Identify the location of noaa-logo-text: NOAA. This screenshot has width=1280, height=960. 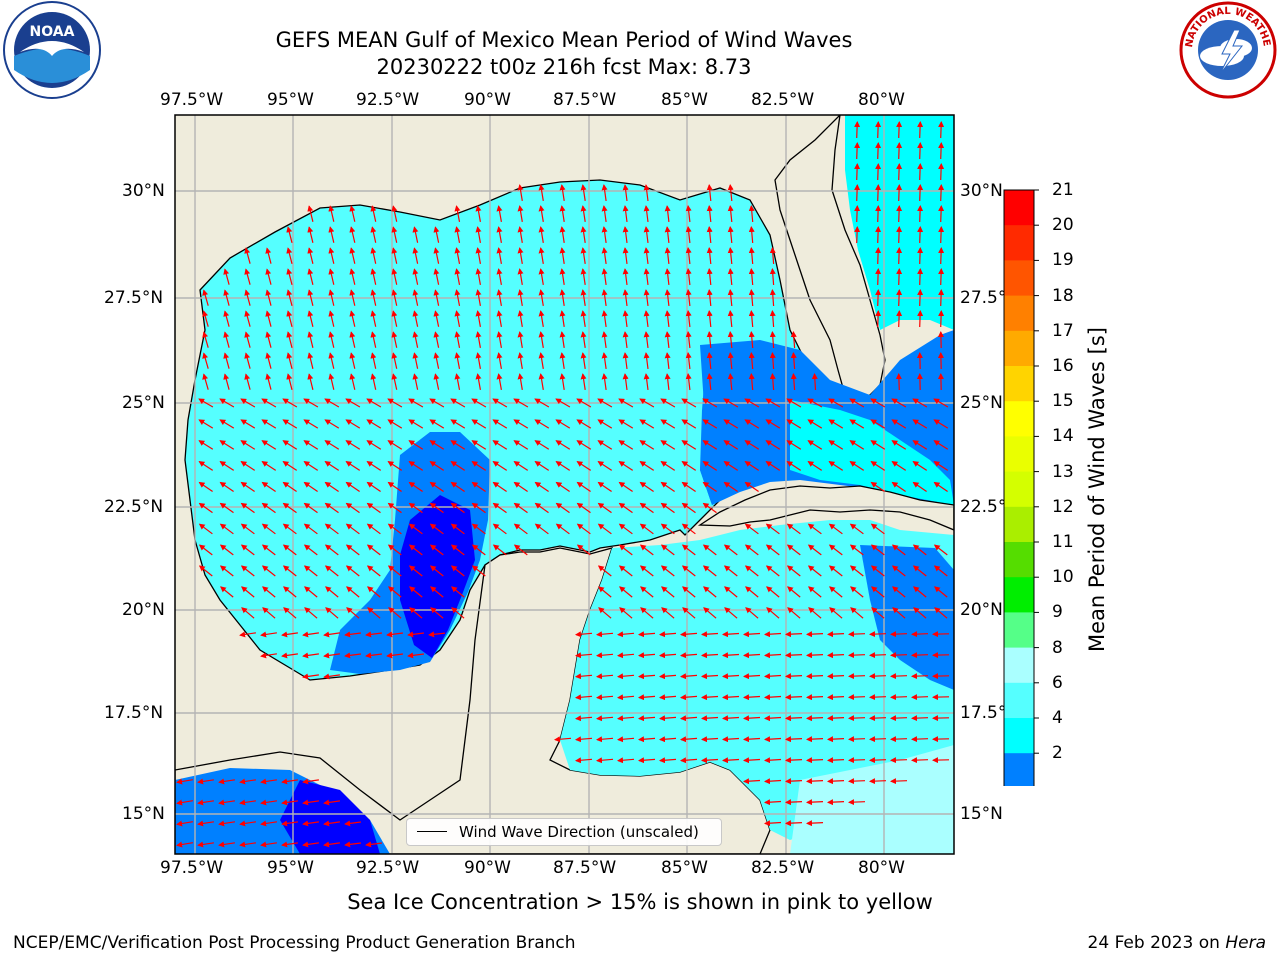
(52, 32).